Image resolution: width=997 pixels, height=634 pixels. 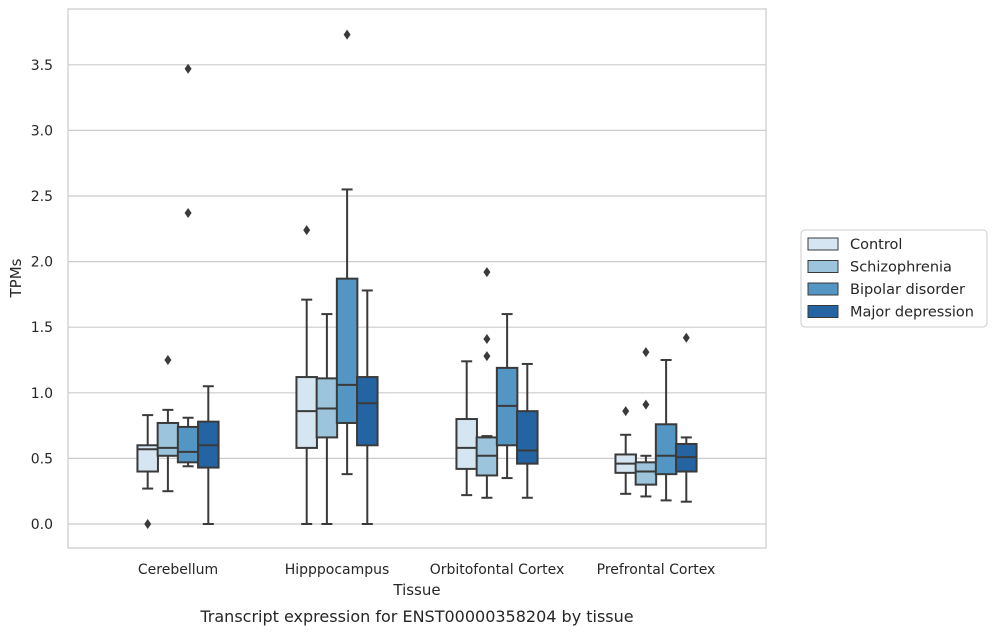 What do you see at coordinates (42, 263) in the screenshot?
I see `y-tick-label: 2.0` at bounding box center [42, 263].